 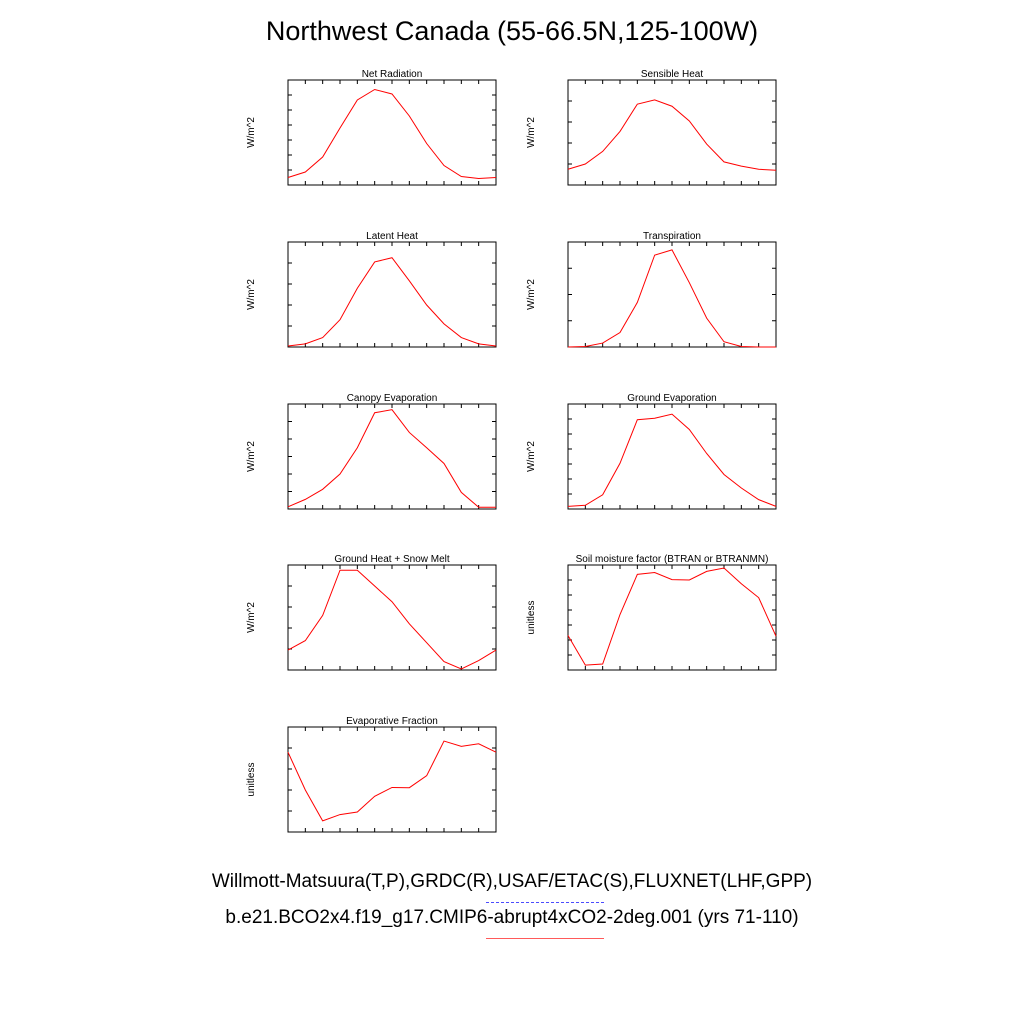 I want to click on chart-svg: Transpiration W/m^2, so click(x=651, y=289).